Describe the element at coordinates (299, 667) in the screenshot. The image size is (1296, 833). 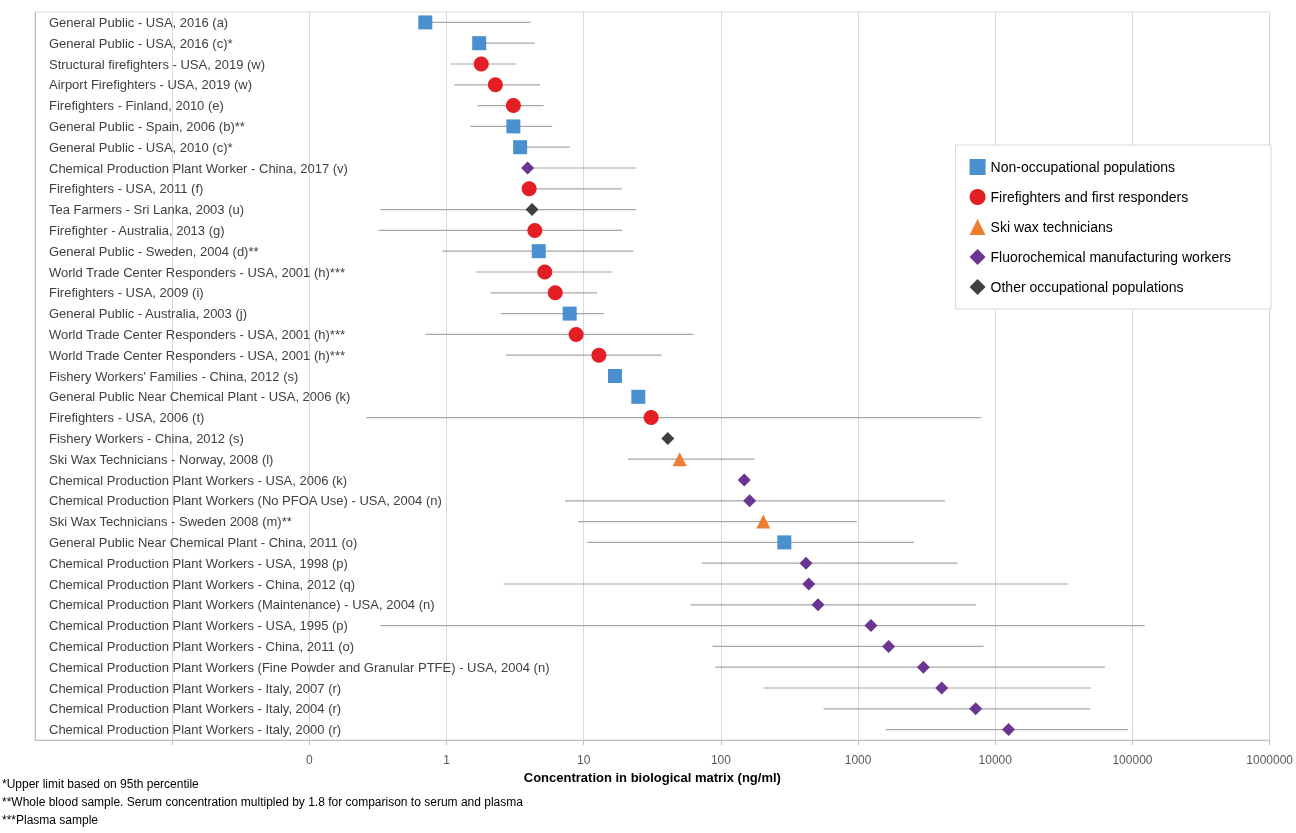
I see `y-tick-label: Chemical Production Plant Workers (Fine Powder and Granular PTFE) - USA, 2004 (n)` at that location.